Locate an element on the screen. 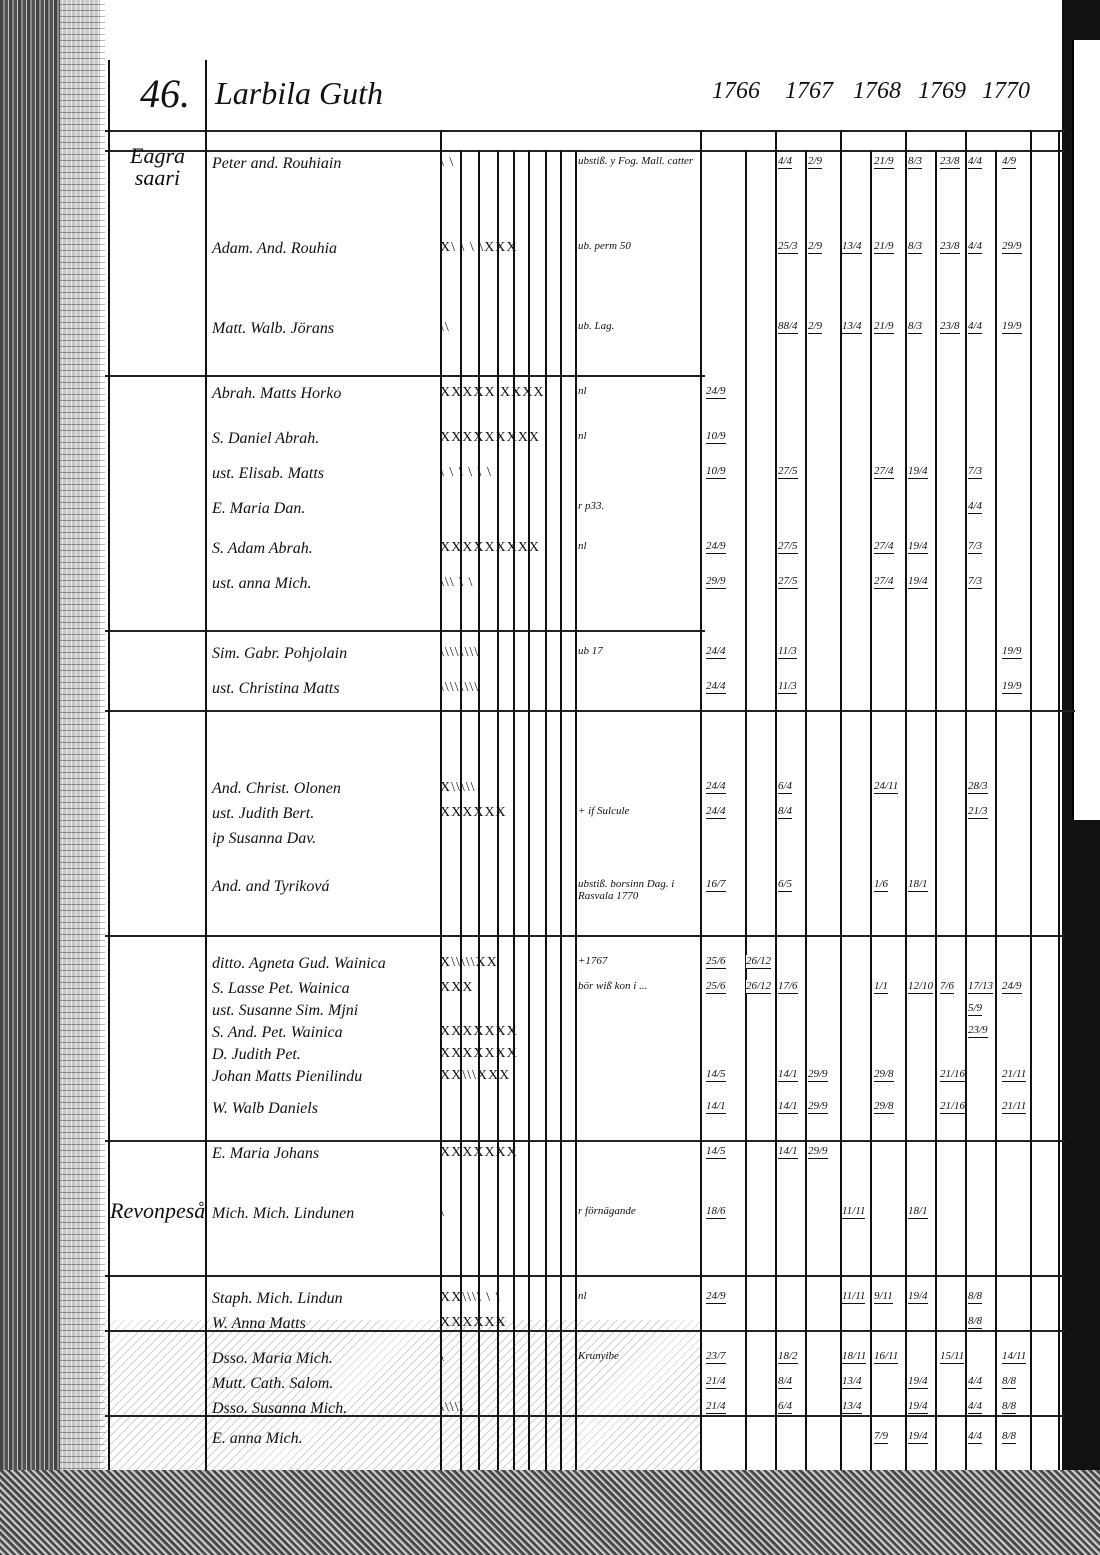  remark: +1767 is located at coordinates (593, 961).